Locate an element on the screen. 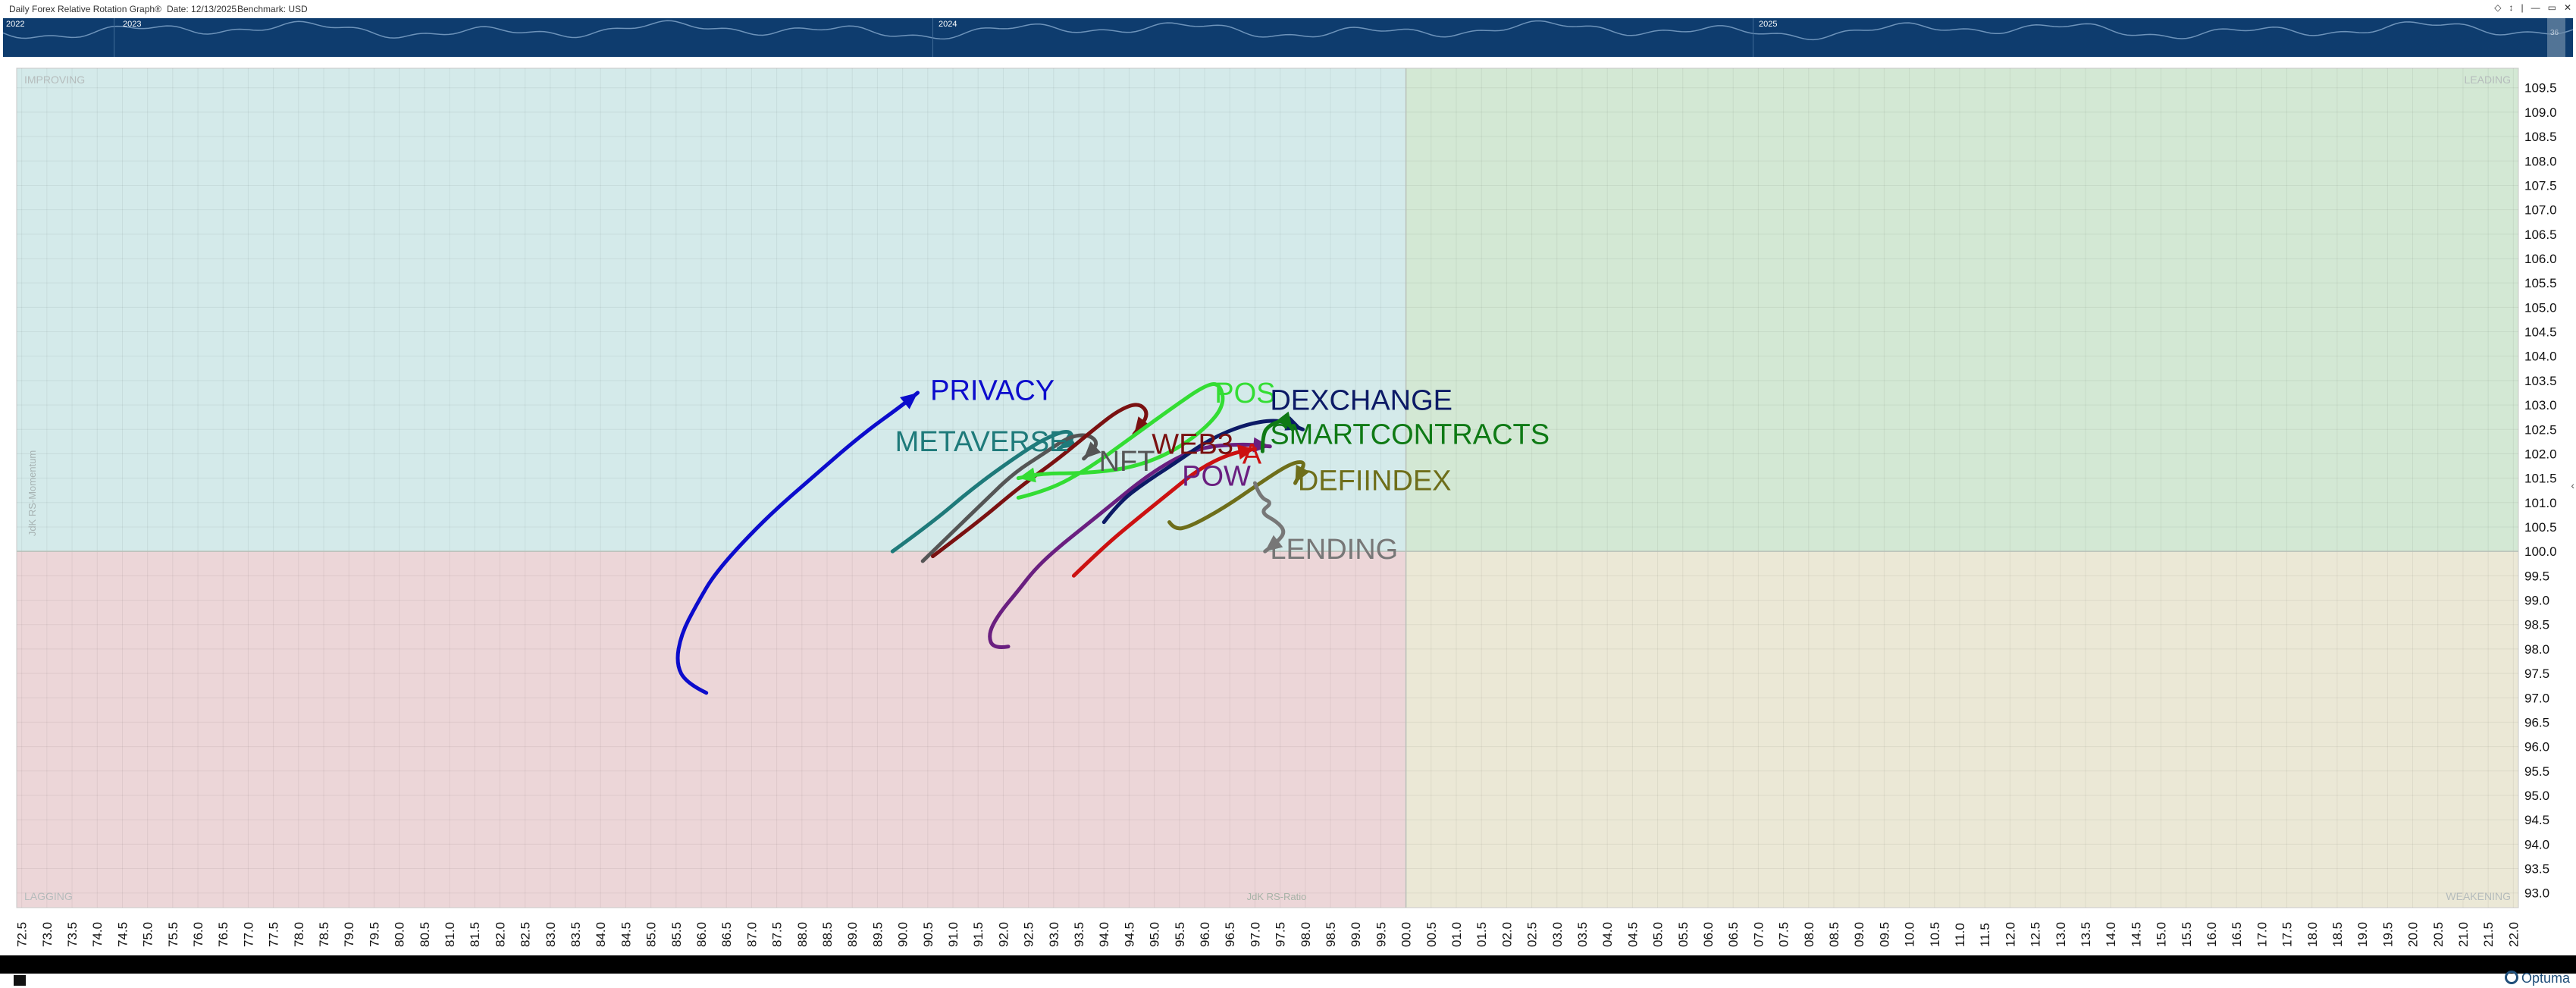  y-tick-label: 97.0 is located at coordinates (2536, 698).